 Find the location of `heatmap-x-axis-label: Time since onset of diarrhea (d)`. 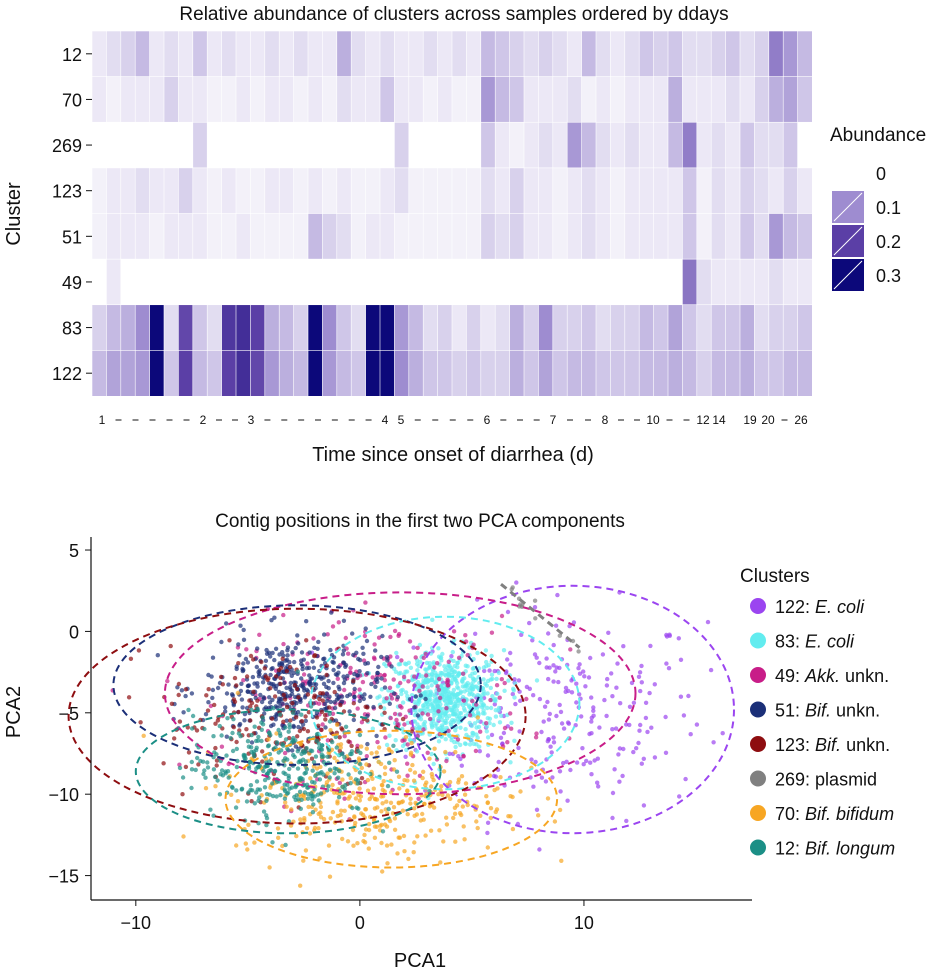

heatmap-x-axis-label: Time since onset of diarrhea (d) is located at coordinates (453, 455).